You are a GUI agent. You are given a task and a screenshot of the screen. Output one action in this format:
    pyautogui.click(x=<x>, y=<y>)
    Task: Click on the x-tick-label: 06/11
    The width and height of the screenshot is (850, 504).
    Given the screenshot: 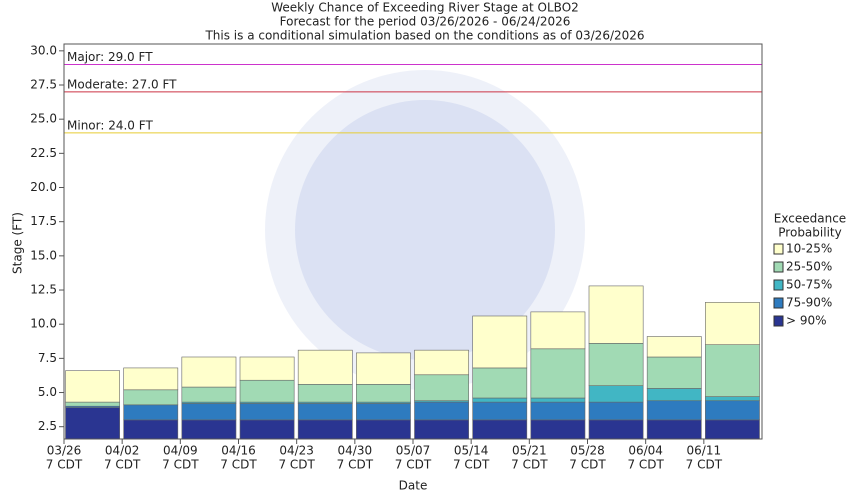 What is the action you would take?
    pyautogui.click(x=704, y=451)
    